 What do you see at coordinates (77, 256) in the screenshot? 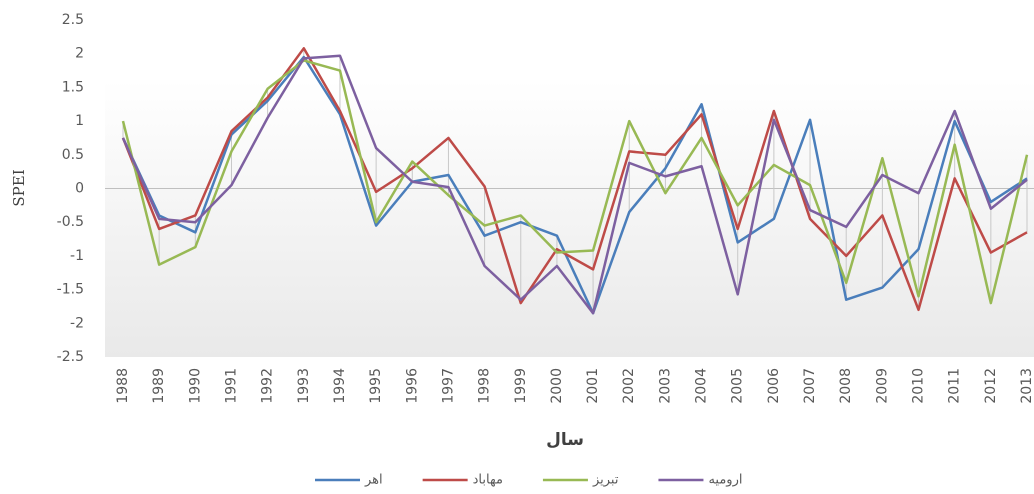
I see `y-tick-label: -1` at bounding box center [77, 256].